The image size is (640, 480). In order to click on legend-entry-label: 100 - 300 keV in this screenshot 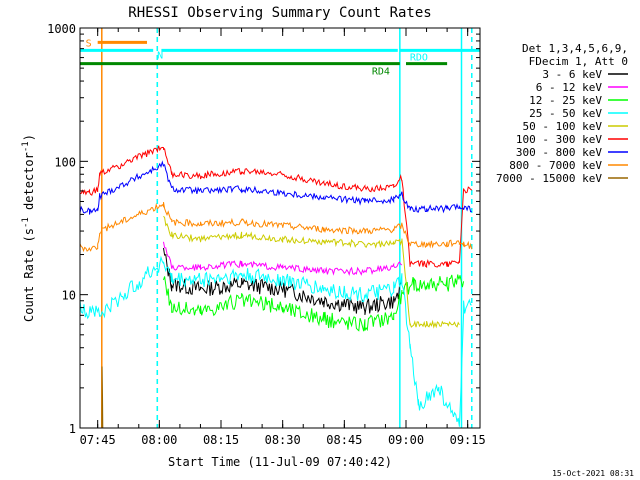, I will do `click(559, 139)`.